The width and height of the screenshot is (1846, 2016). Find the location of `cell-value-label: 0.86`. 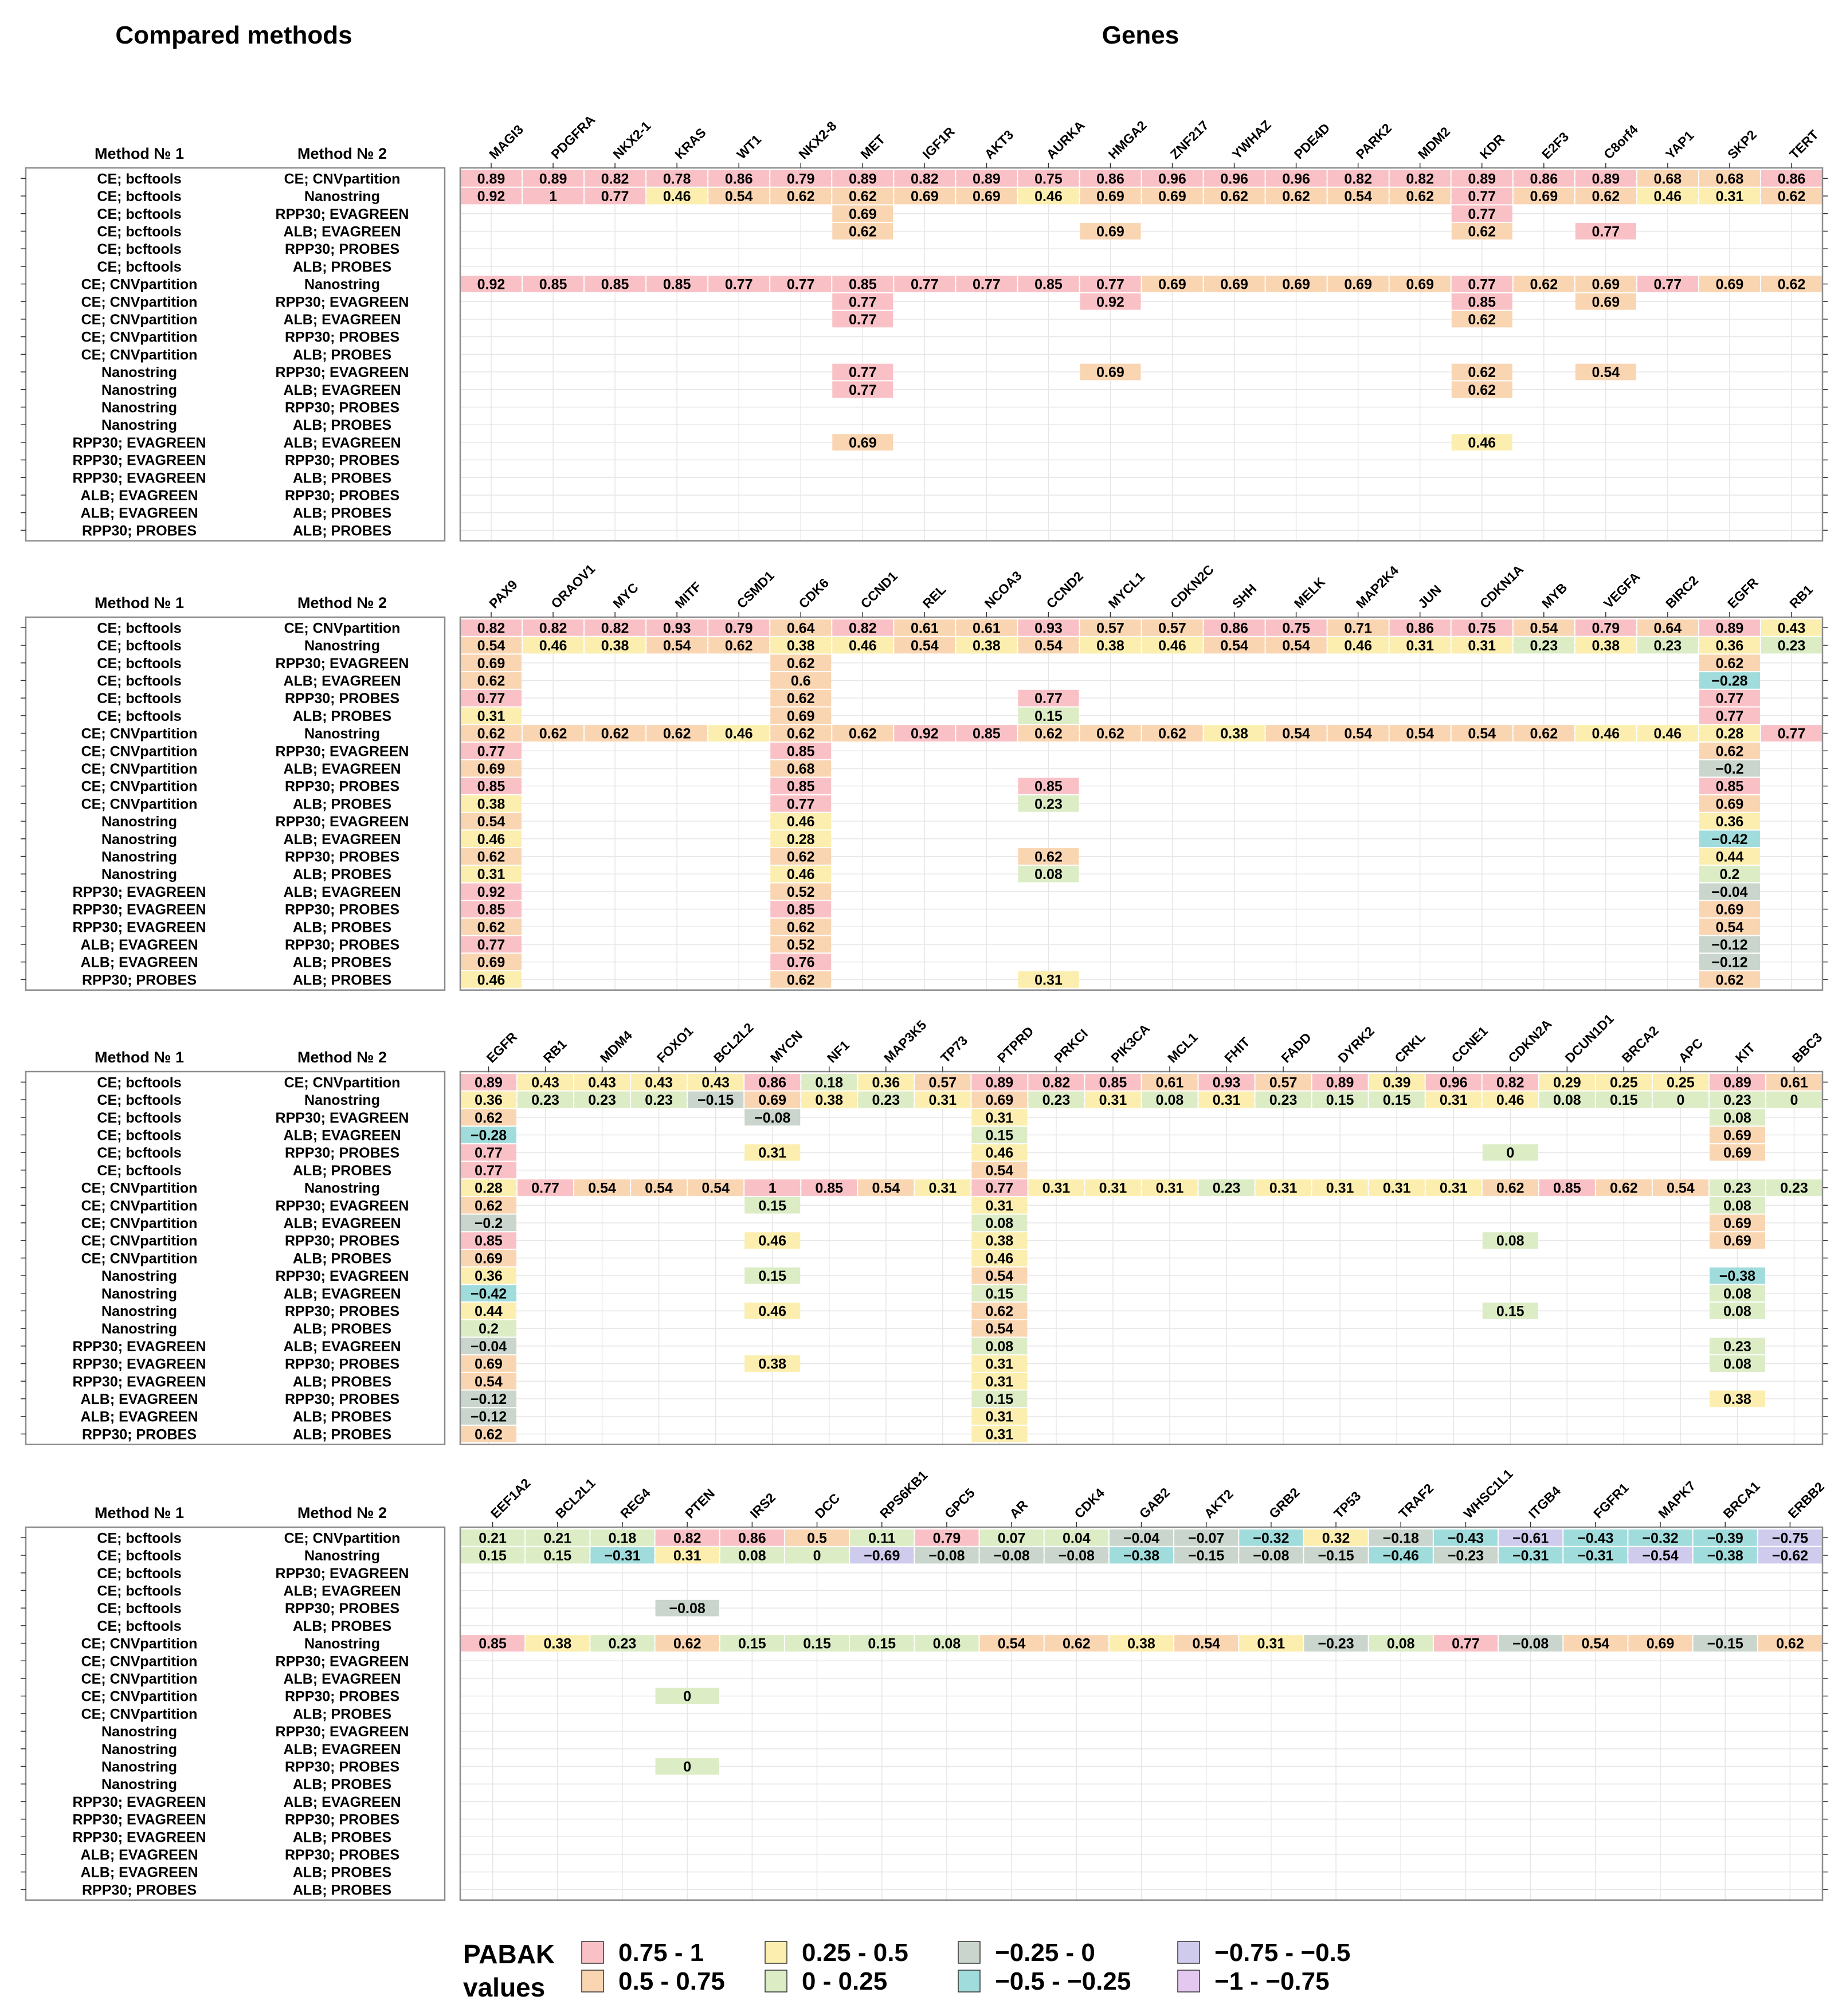

cell-value-label: 0.86 is located at coordinates (752, 1538).